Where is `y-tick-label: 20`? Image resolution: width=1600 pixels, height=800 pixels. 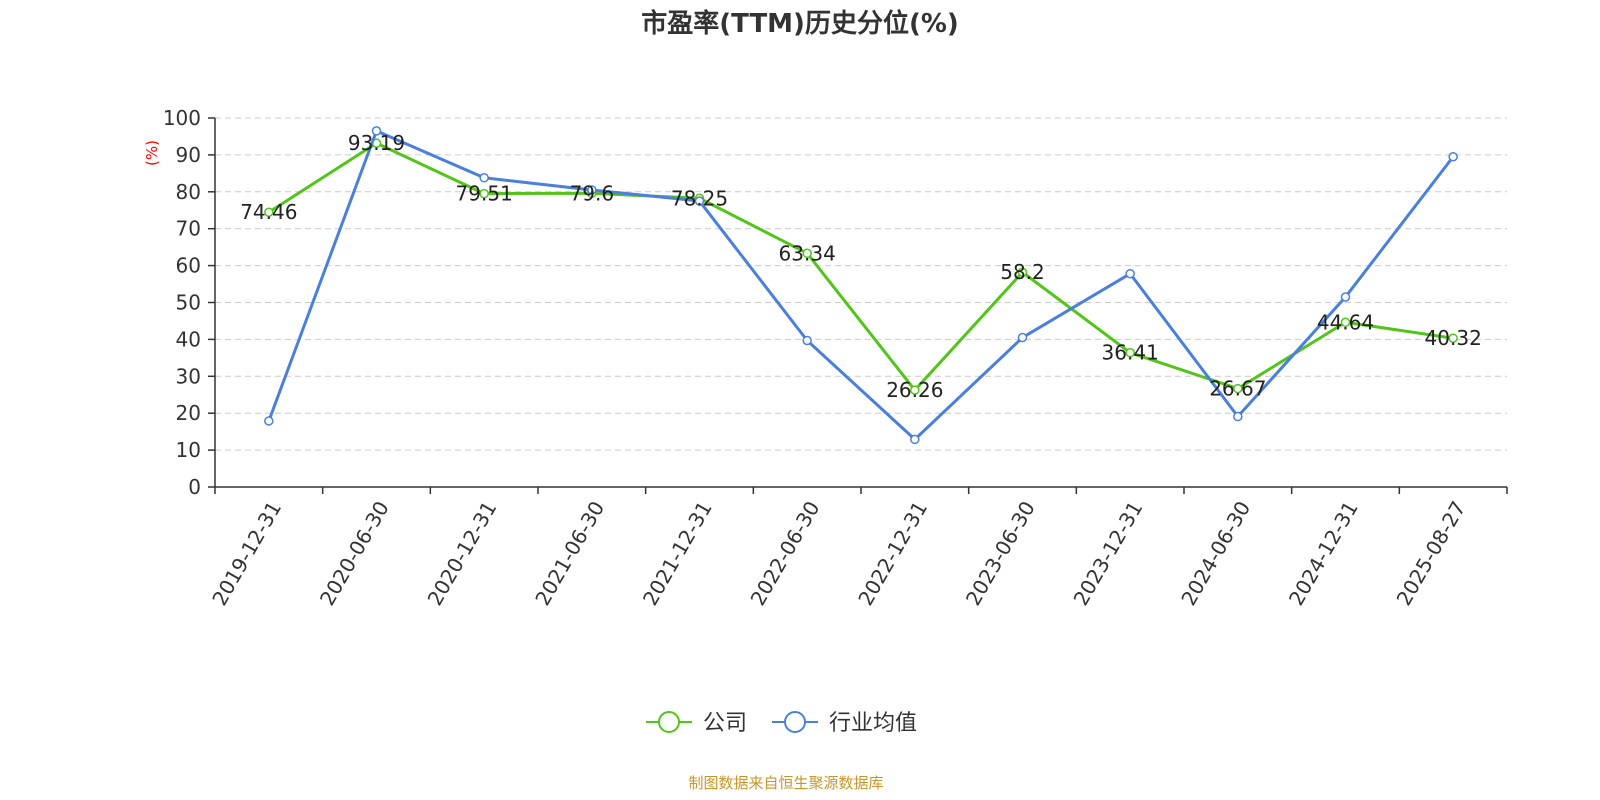
y-tick-label: 20 is located at coordinates (188, 413).